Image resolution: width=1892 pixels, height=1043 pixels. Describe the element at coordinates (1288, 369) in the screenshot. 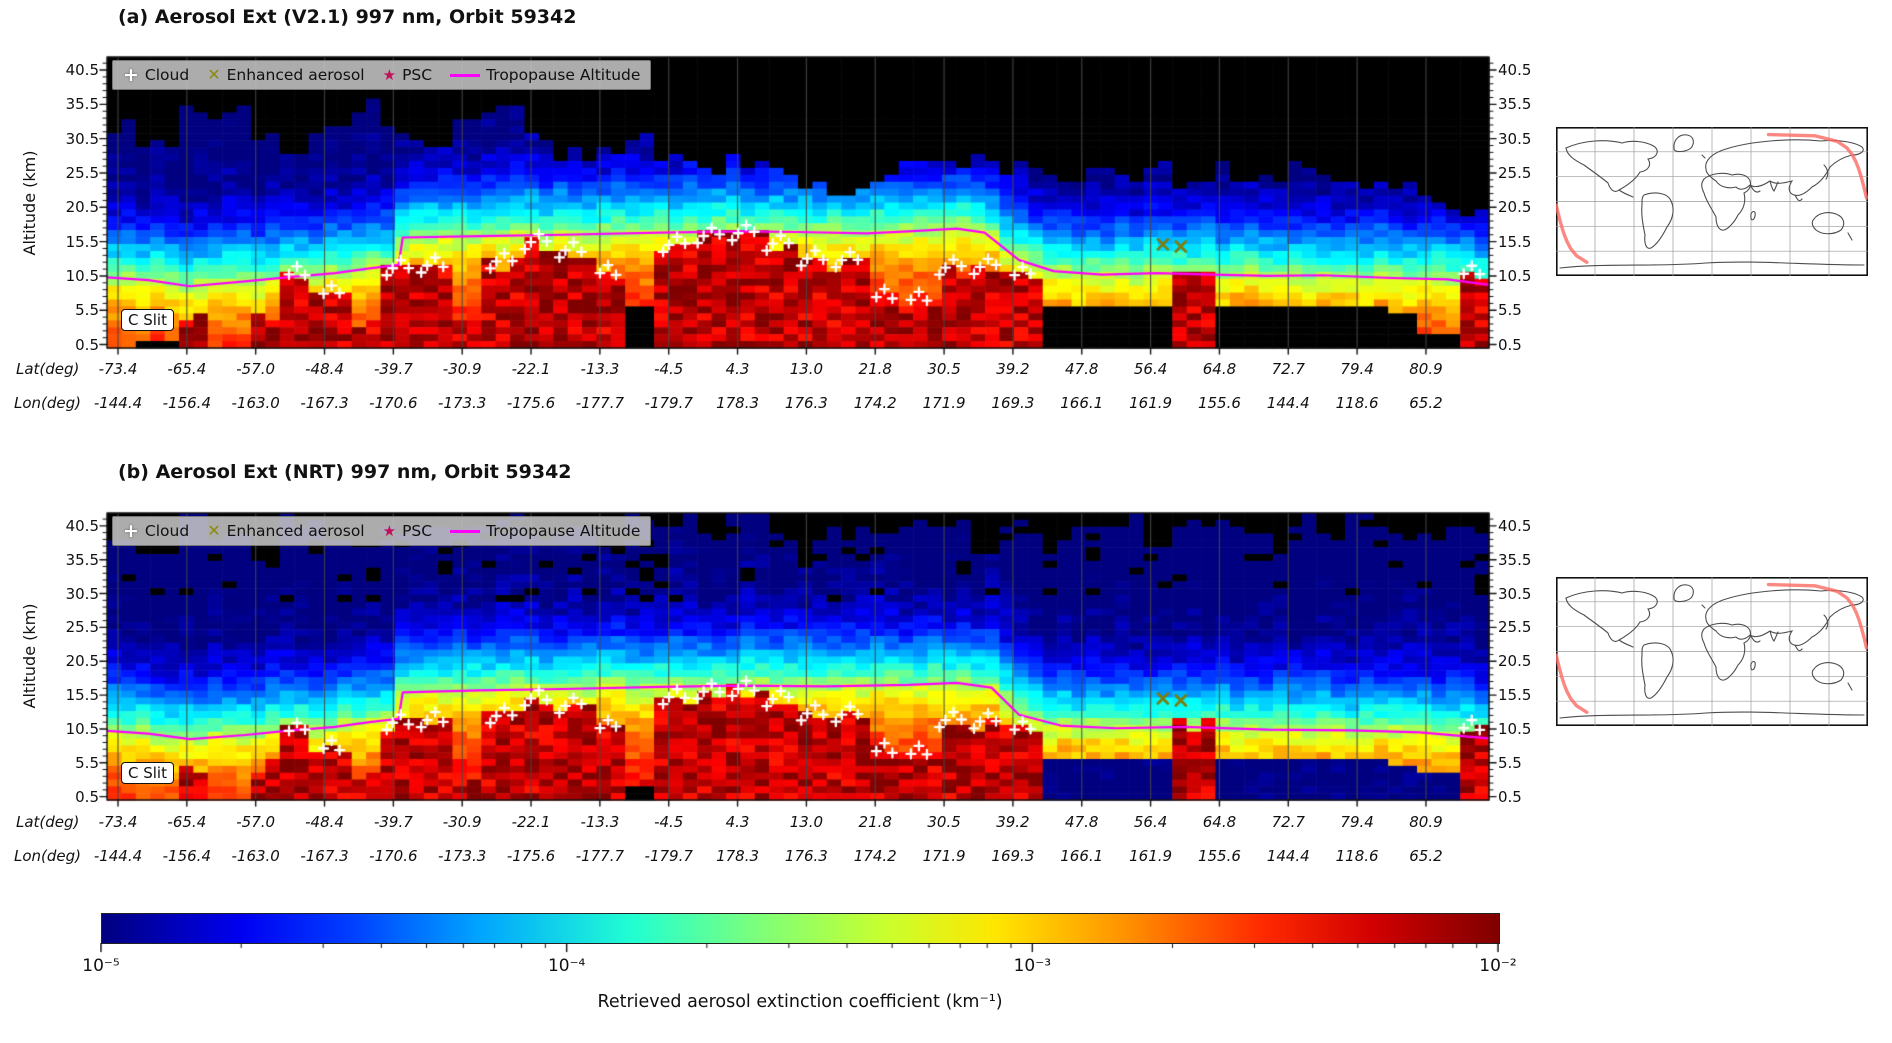

I see `lat-tick-label: 72.7` at that location.